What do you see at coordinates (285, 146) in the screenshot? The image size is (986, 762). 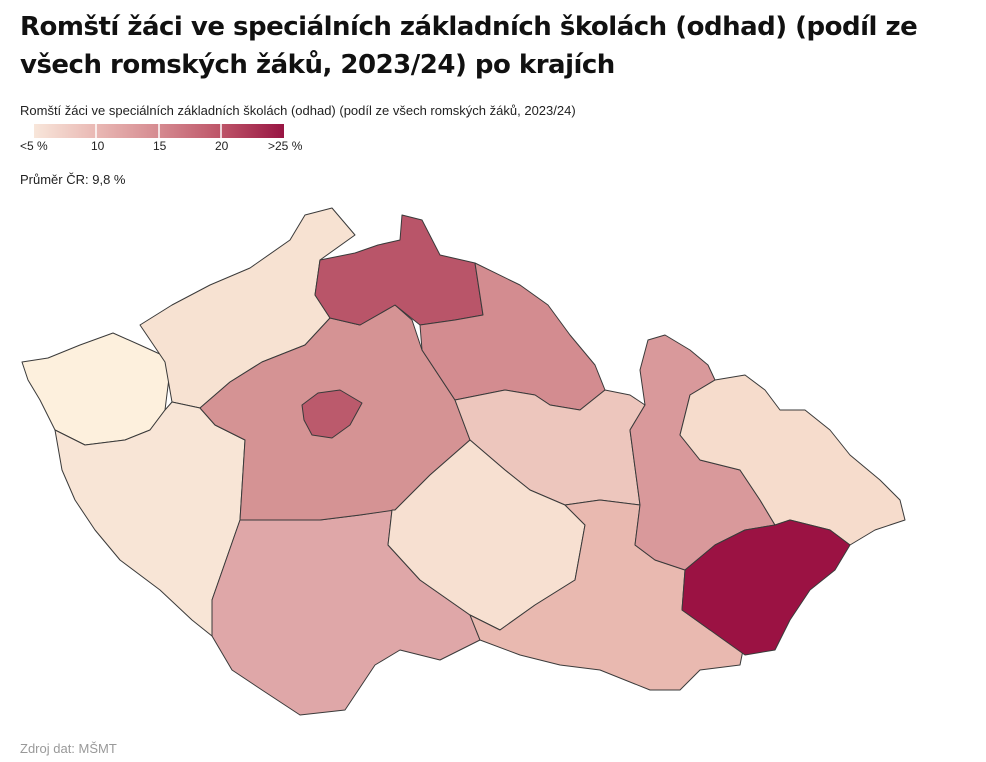 I see `legend-tick-label: >25 %` at bounding box center [285, 146].